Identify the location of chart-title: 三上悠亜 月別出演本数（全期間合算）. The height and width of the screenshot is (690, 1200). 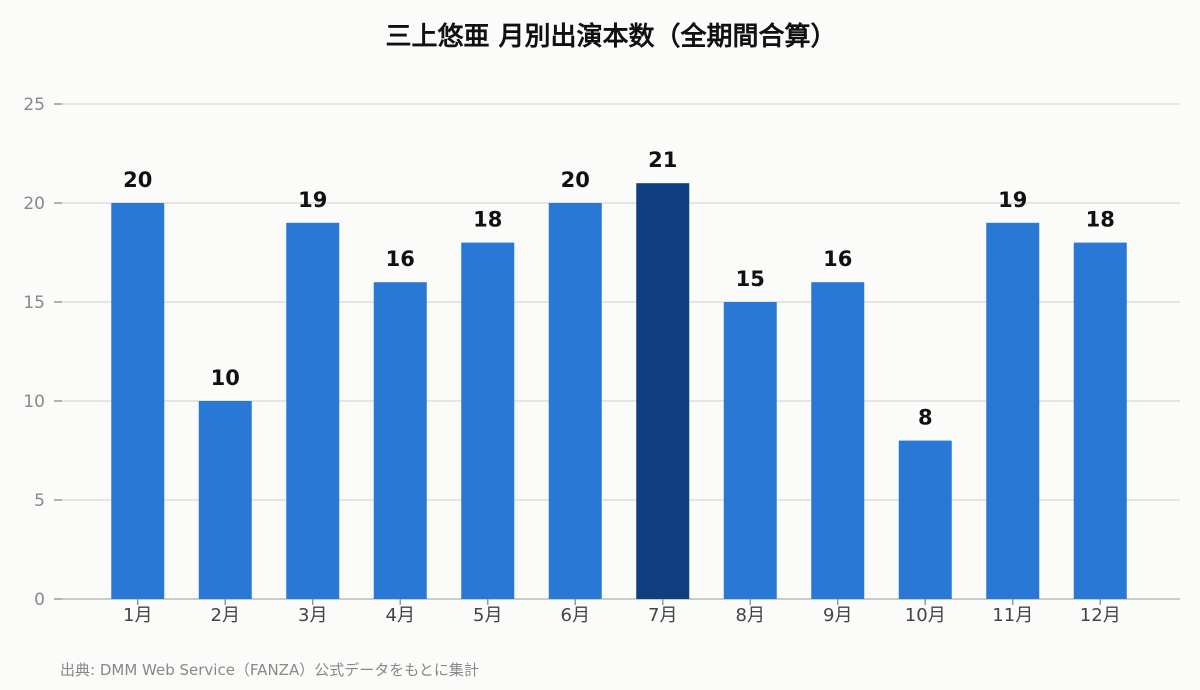
(610, 36).